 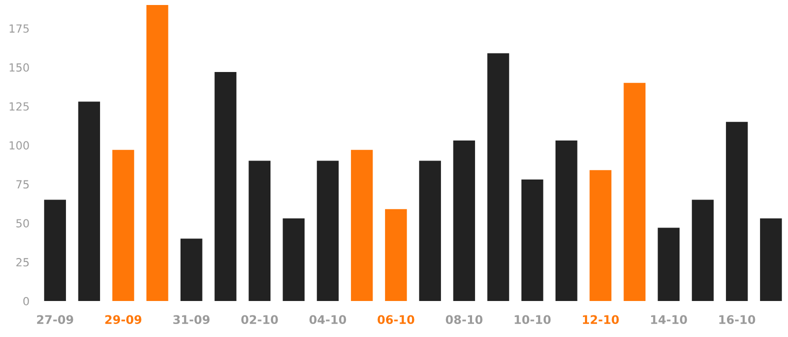 I want to click on x-tick-label: 02-10, so click(x=259, y=319).